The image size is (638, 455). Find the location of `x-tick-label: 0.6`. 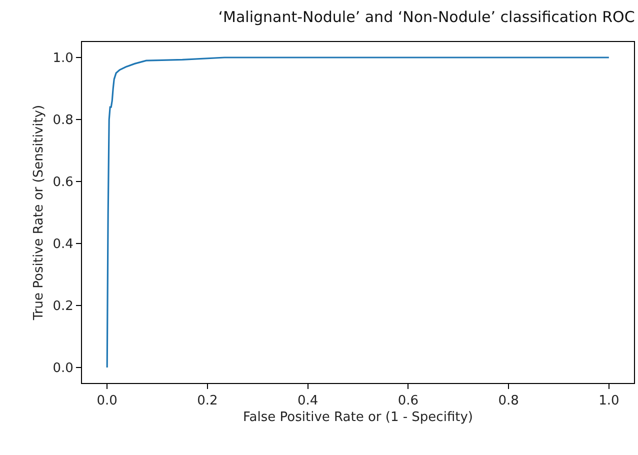

x-tick-label: 0.6 is located at coordinates (408, 401).